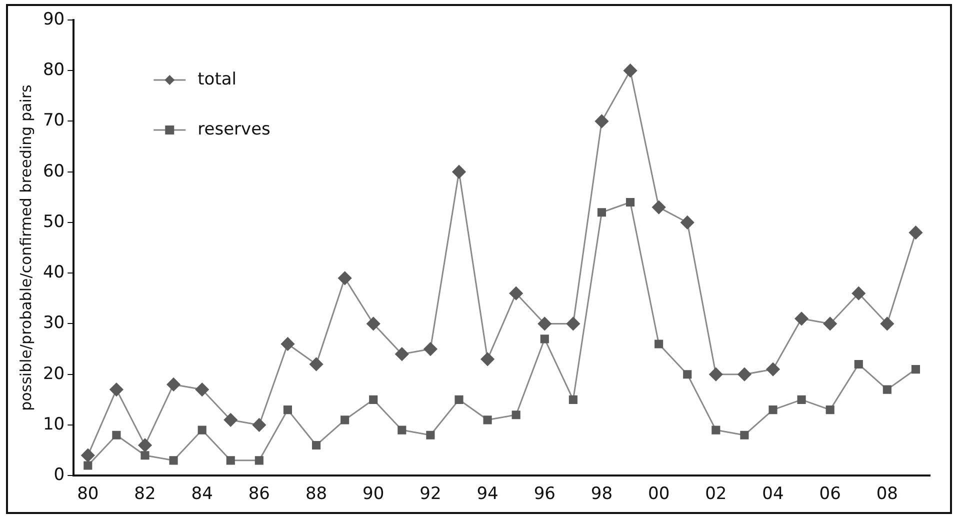 This screenshot has width=960, height=520. I want to click on x-tick-label: 80, so click(88, 494).